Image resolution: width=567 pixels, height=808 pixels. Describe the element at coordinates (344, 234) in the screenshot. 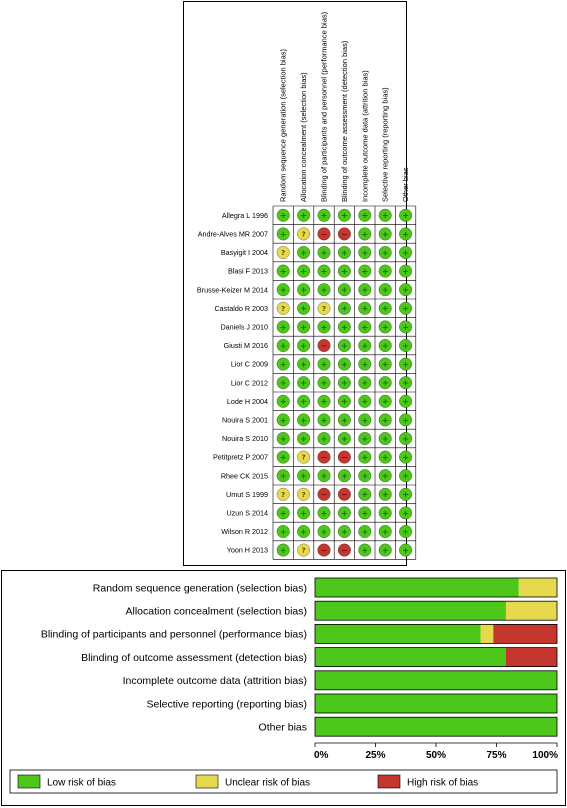

I see `rating-symbol: −` at that location.